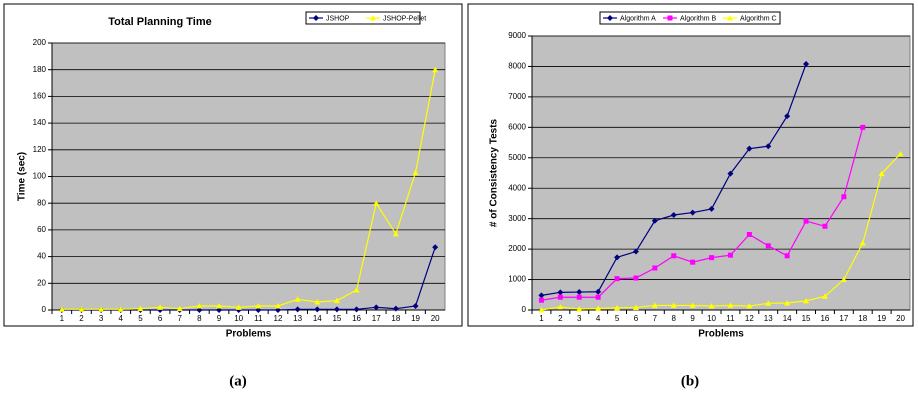 The height and width of the screenshot is (402, 918). What do you see at coordinates (517, 96) in the screenshot?
I see `y-tick-label: 7000` at bounding box center [517, 96].